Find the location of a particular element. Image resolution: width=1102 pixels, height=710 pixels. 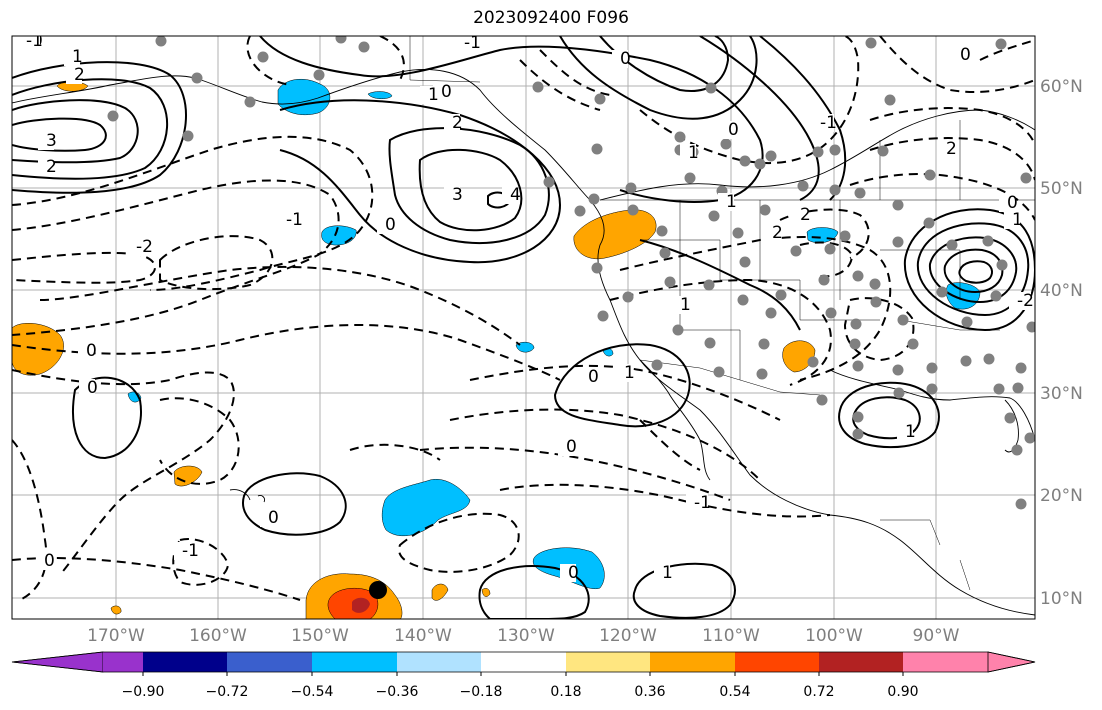

lon-tick-label: 90°W is located at coordinates (936, 636).